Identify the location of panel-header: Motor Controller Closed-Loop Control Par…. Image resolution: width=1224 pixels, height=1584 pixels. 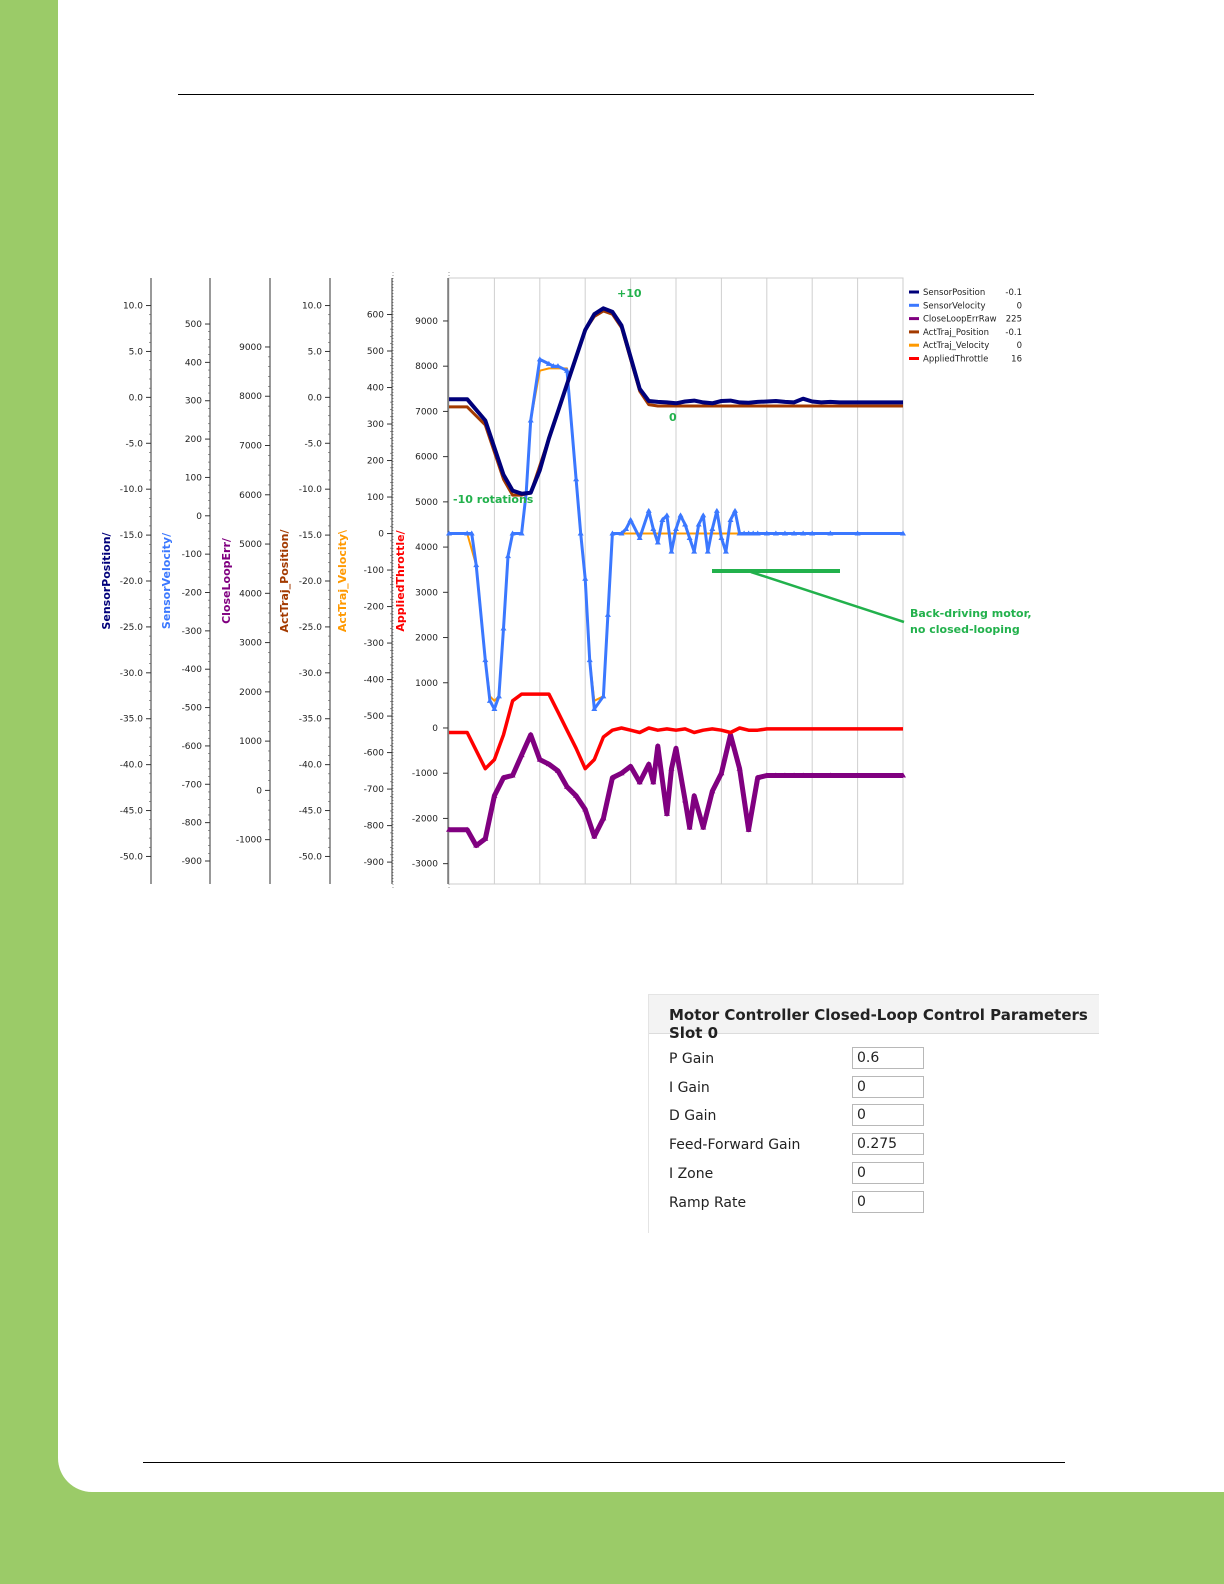
(874, 1018).